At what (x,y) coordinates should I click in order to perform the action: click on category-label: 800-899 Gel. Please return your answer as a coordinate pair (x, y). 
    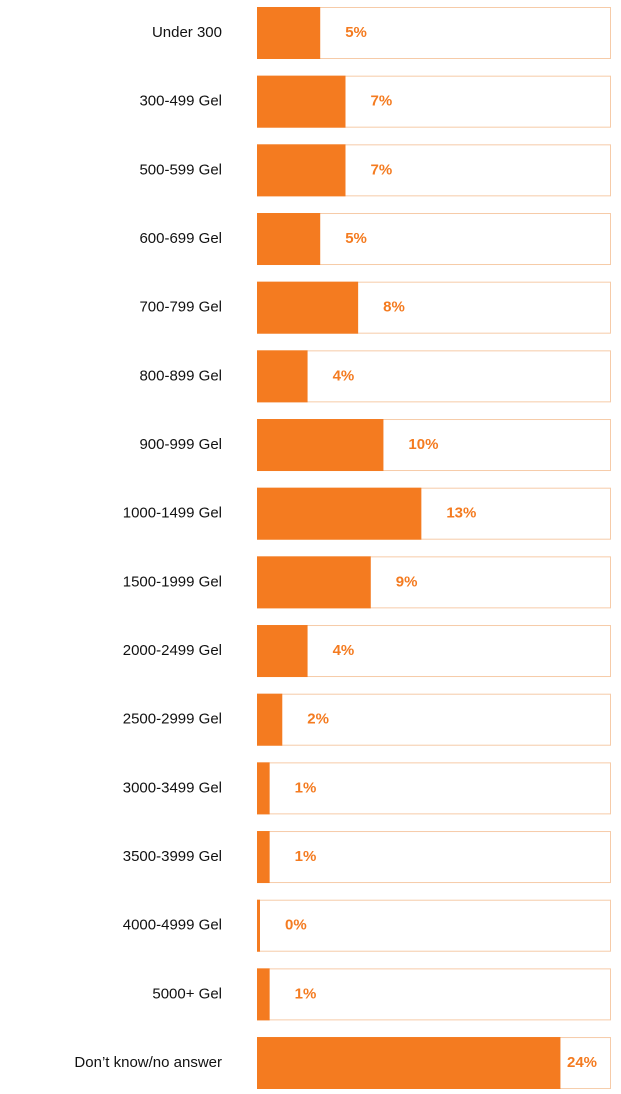
    Looking at the image, I should click on (180, 375).